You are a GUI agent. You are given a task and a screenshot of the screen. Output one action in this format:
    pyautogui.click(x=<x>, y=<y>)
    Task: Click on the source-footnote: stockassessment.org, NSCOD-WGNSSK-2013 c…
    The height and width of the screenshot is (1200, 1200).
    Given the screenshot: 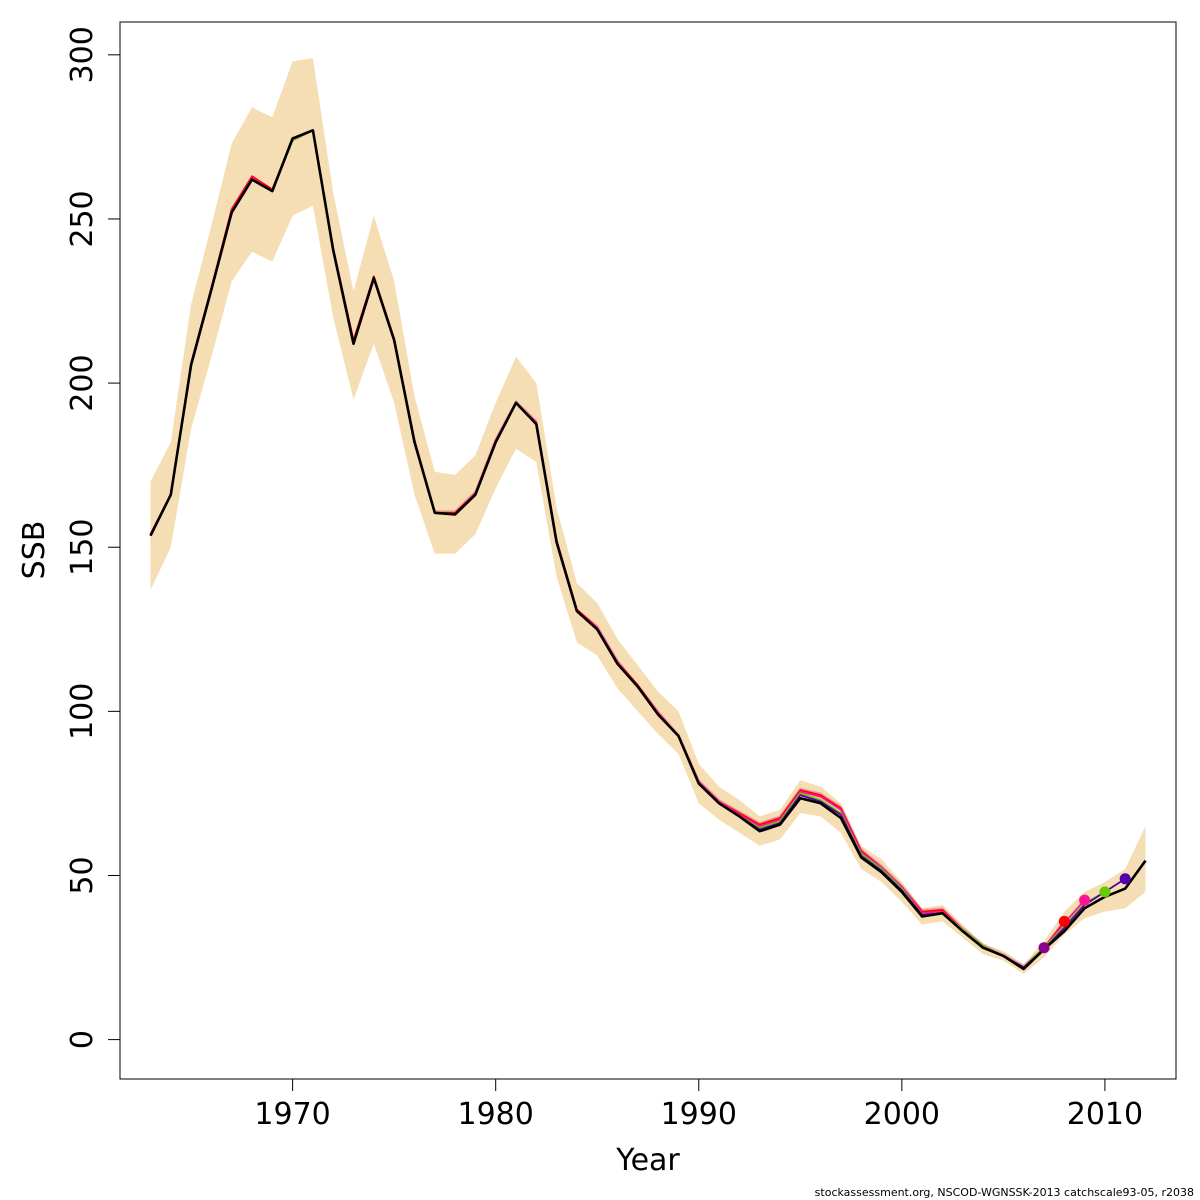 What is the action you would take?
    pyautogui.click(x=1004, y=1192)
    